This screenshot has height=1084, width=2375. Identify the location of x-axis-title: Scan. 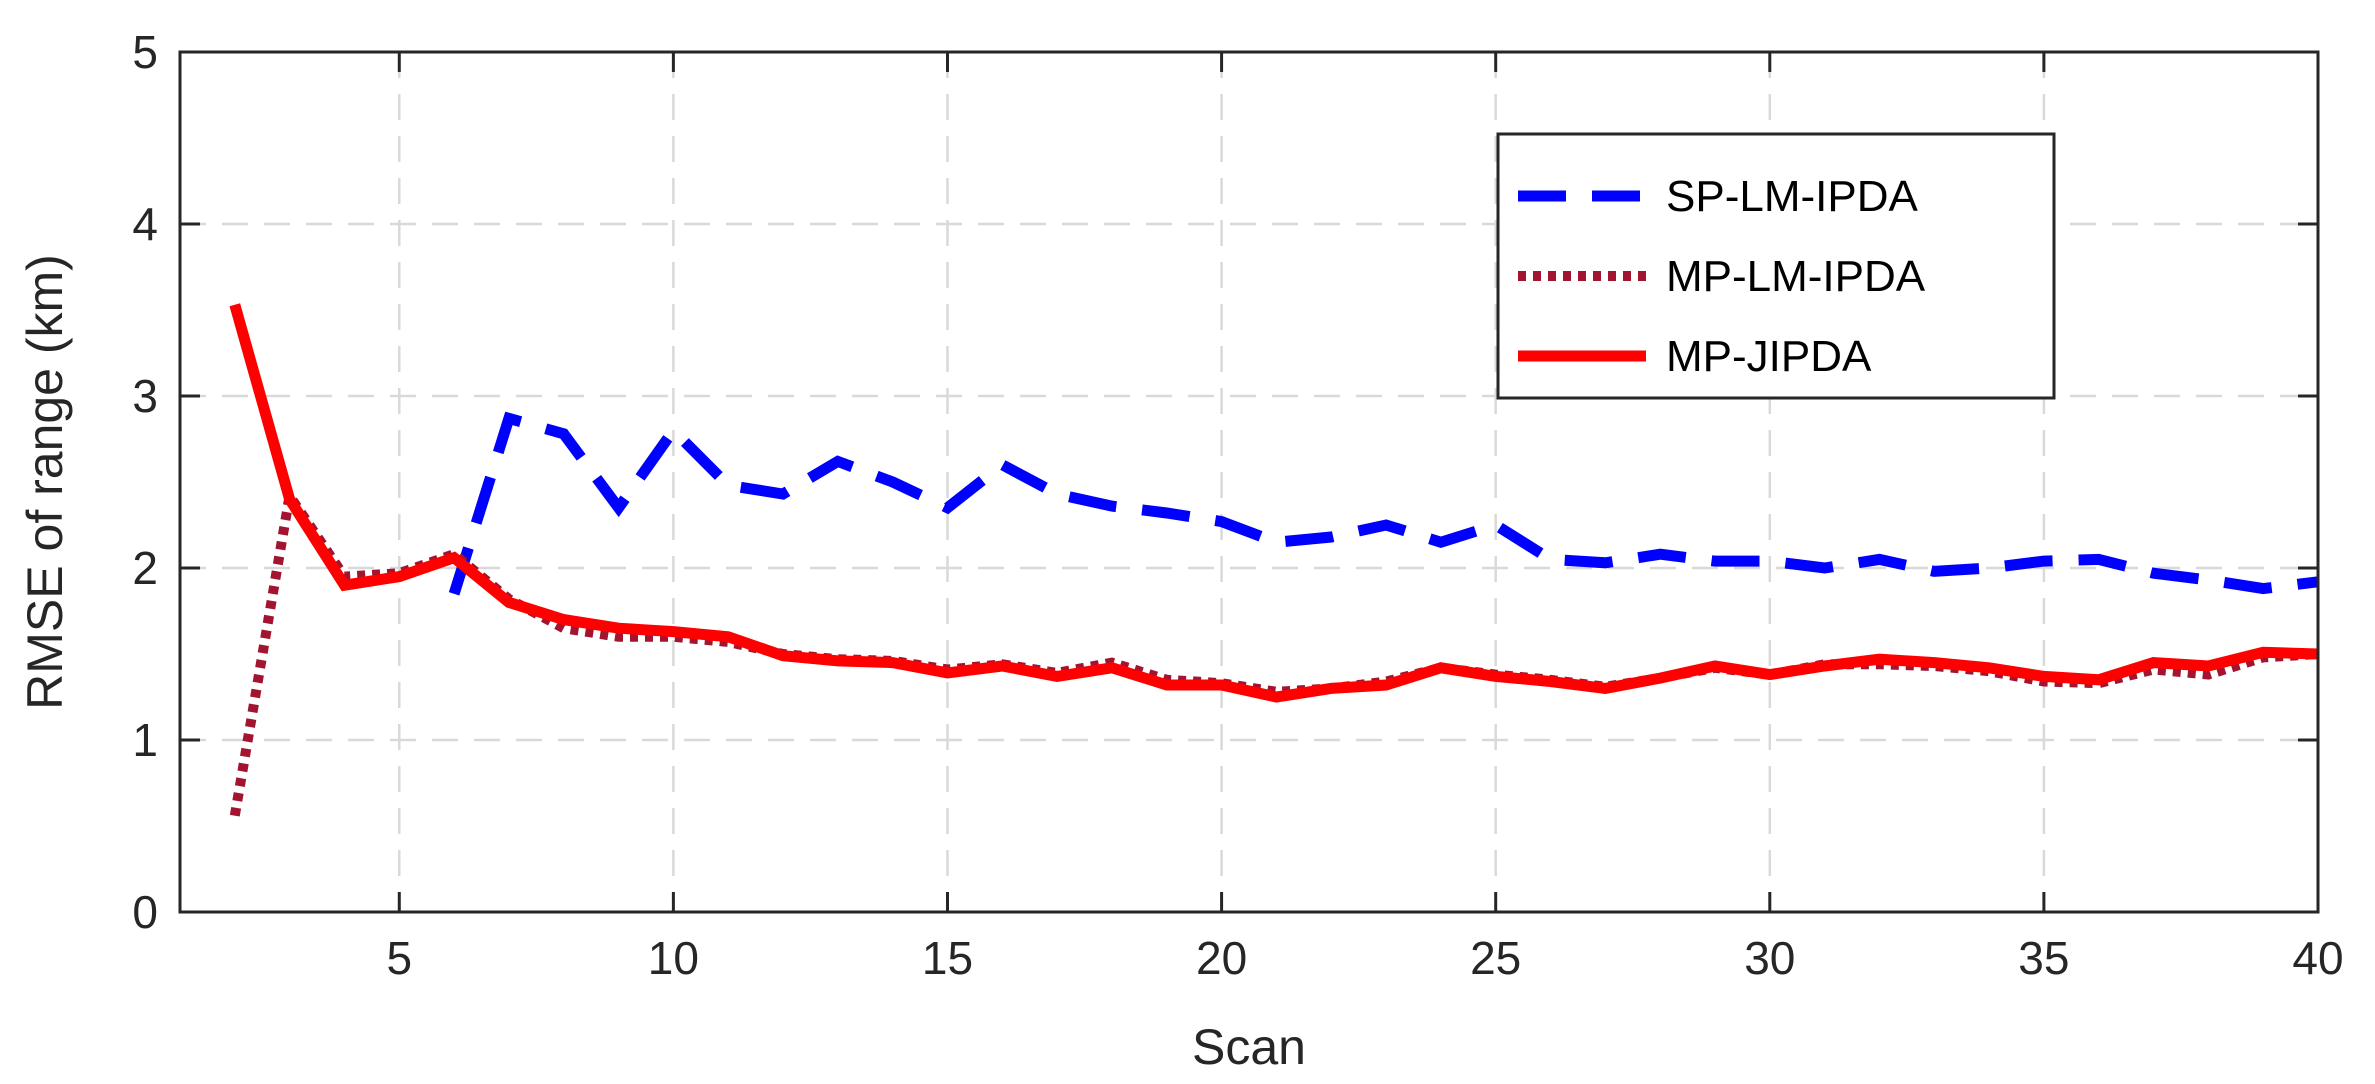
(1249, 1047).